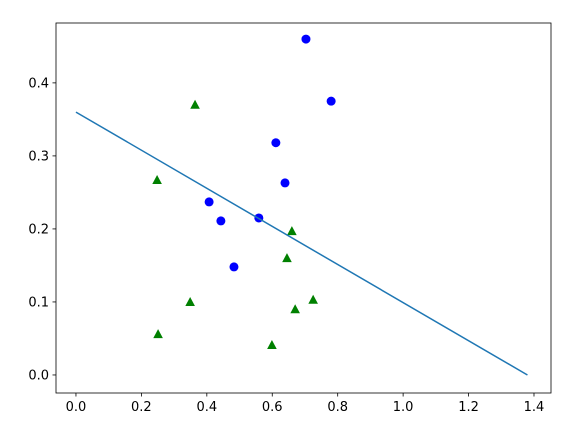 Image resolution: width=588 pixels, height=431 pixels. I want to click on x-tick-label: 0.4, so click(206, 407).